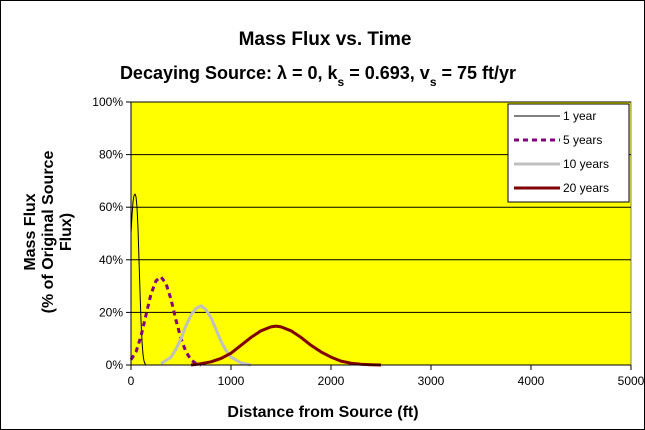 This screenshot has height=430, width=645. What do you see at coordinates (325, 39) in the screenshot?
I see `chart-title: Mass Flux vs. Time` at bounding box center [325, 39].